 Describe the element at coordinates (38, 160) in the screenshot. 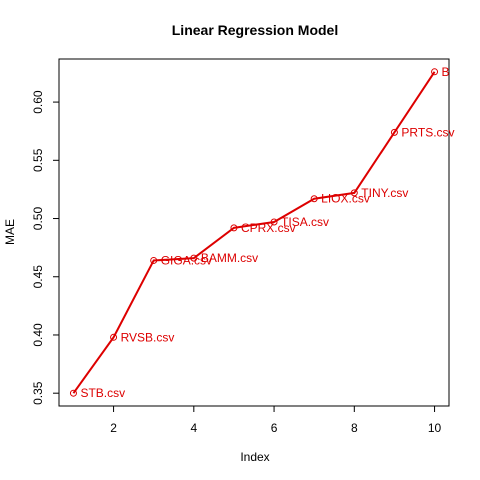

I see `y-tick-label: 0.55` at that location.